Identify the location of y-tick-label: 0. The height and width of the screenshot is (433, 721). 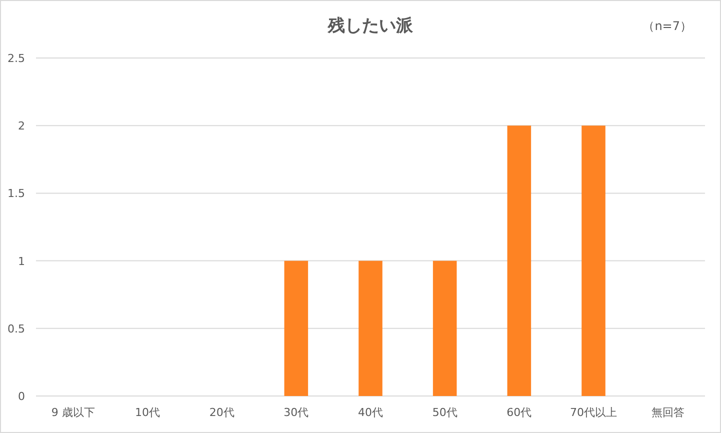
(21, 396).